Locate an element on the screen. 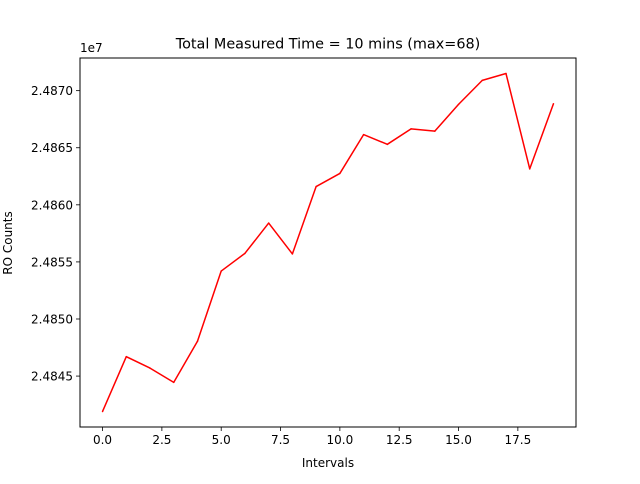 The width and height of the screenshot is (640, 484). x-axis-label: Intervals is located at coordinates (328, 463).